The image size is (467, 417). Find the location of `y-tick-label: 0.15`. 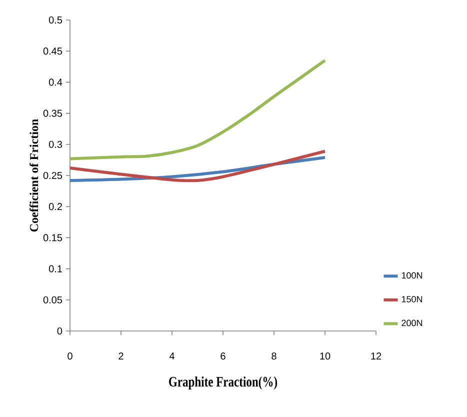

y-tick-label: 0.15 is located at coordinates (52, 238).